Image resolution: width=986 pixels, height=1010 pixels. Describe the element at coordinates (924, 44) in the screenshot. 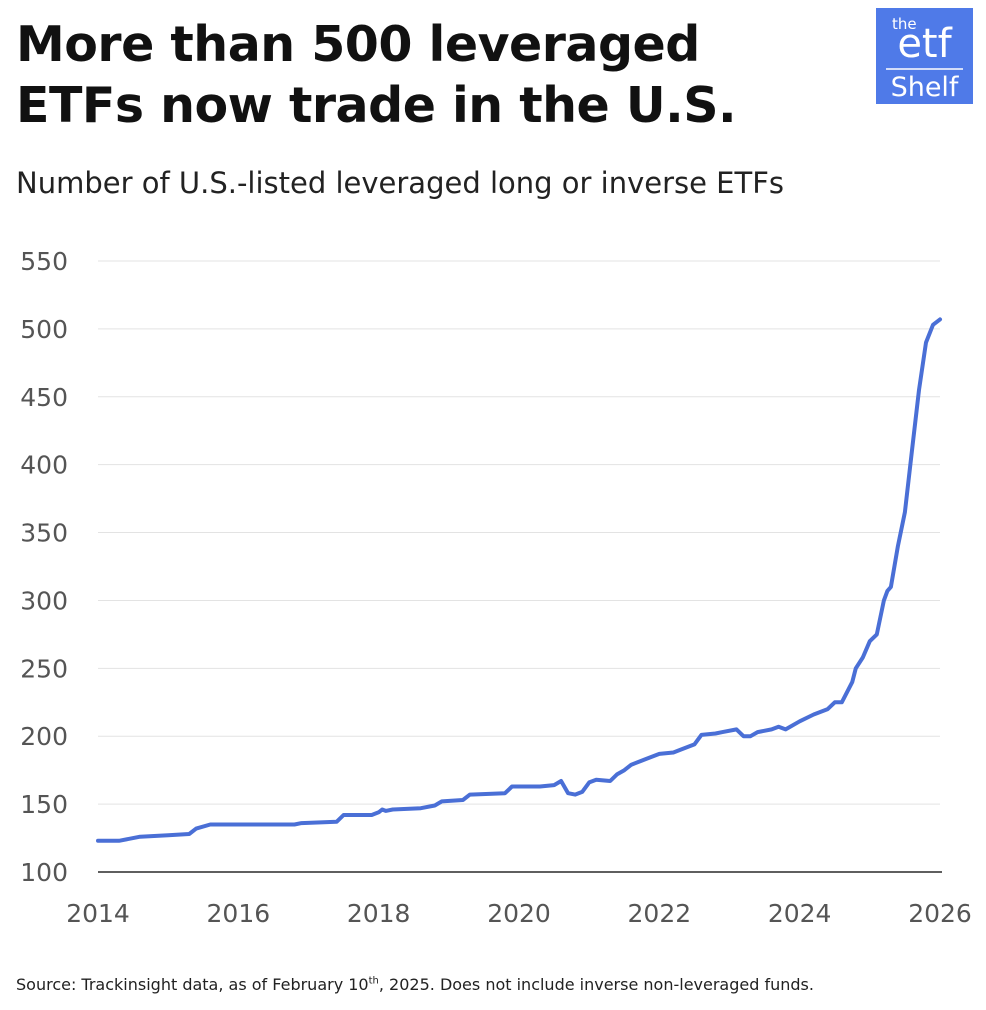

I see `logo-etf-text: etf` at that location.